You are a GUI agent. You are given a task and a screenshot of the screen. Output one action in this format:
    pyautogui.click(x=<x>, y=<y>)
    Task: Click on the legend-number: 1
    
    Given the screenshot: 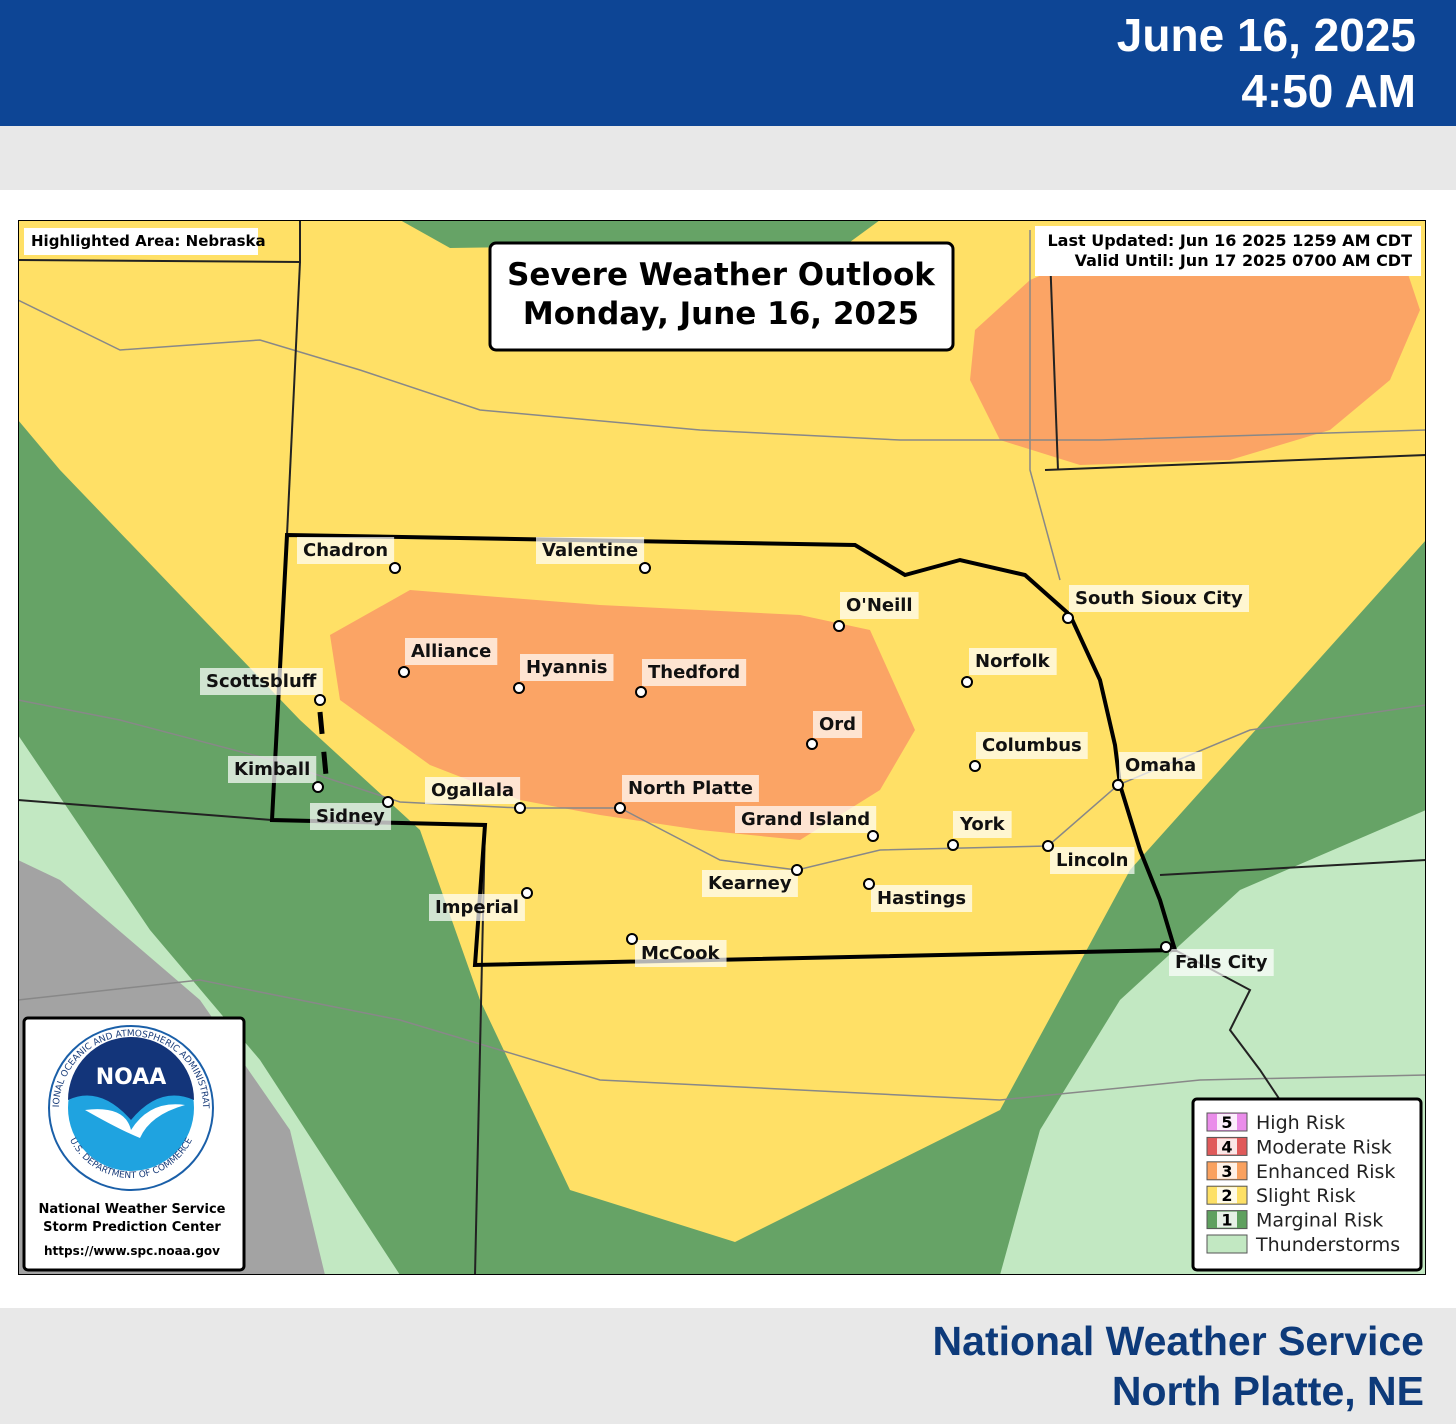 What is the action you would take?
    pyautogui.click(x=1226, y=1220)
    